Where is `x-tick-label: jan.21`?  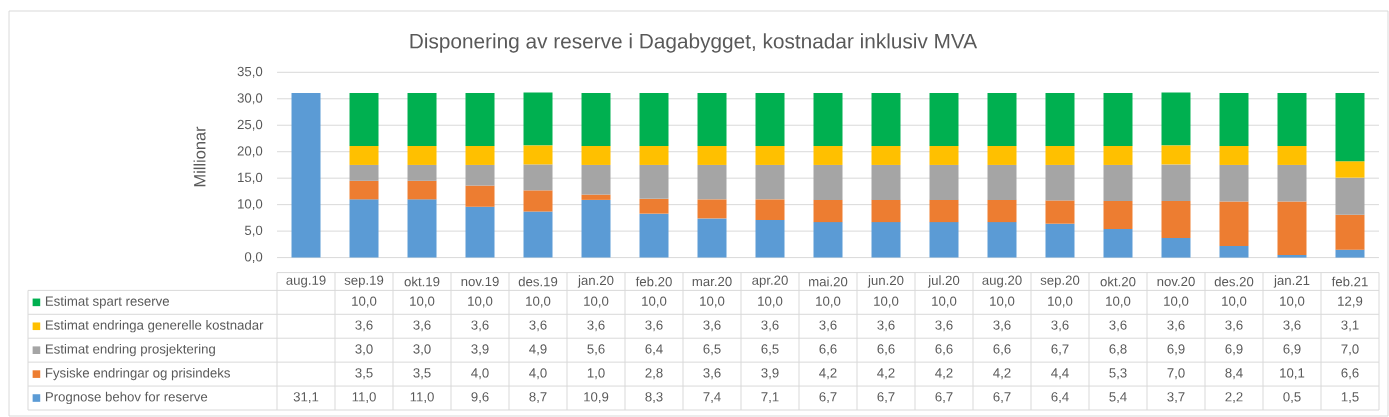 x-tick-label: jan.21 is located at coordinates (1291, 281).